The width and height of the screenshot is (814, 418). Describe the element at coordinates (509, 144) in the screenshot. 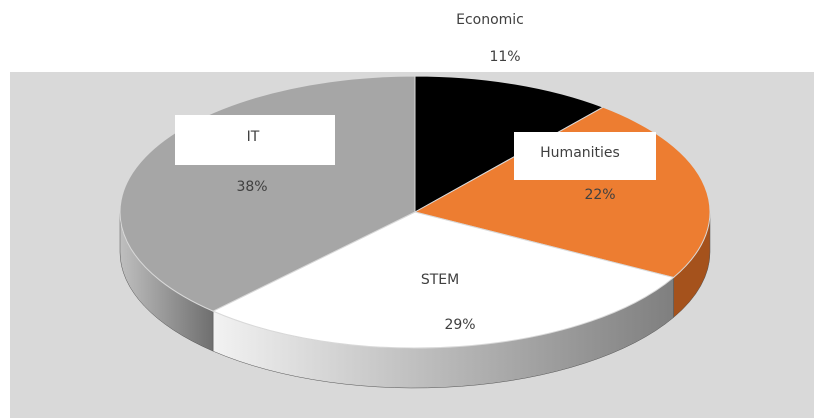

I see `slice` at that location.